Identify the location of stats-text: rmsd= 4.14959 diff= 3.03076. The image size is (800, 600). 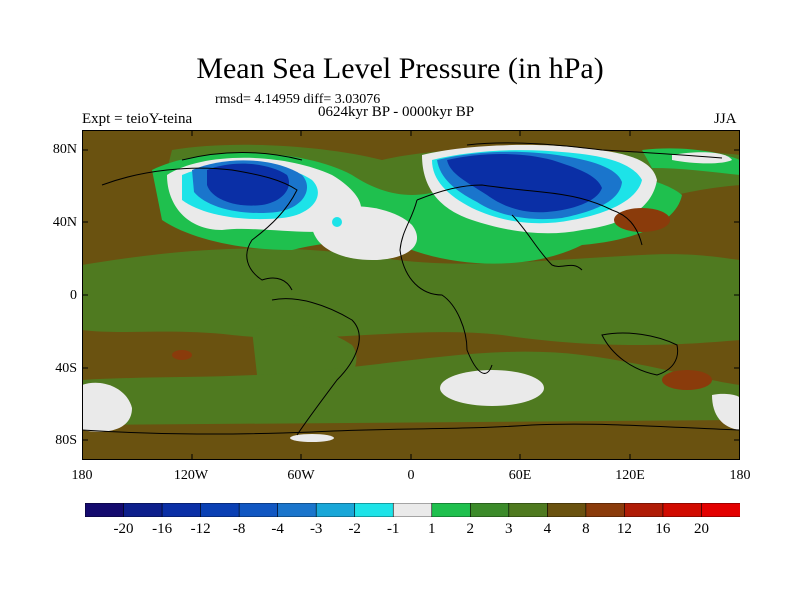
(298, 99).